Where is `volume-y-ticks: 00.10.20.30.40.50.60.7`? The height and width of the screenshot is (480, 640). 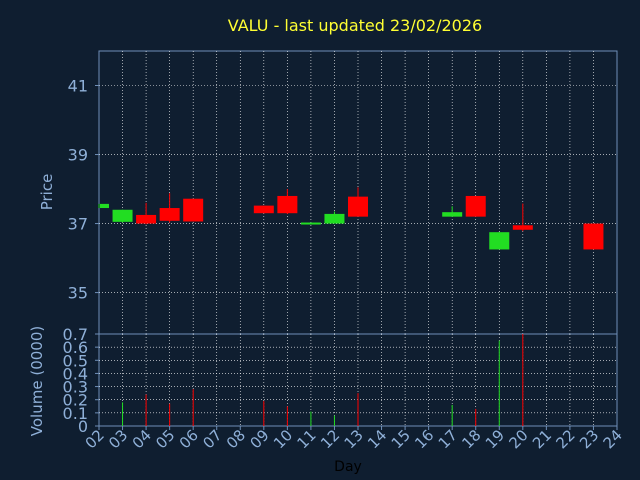 volume-y-ticks: 00.10.20.30.40.50.60.7 is located at coordinates (81, 380).